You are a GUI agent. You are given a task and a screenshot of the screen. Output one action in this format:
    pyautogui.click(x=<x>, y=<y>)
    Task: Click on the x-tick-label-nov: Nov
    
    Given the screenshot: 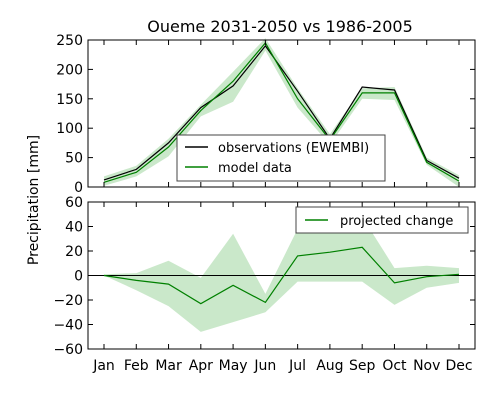 What is the action you would take?
    pyautogui.click(x=426, y=366)
    